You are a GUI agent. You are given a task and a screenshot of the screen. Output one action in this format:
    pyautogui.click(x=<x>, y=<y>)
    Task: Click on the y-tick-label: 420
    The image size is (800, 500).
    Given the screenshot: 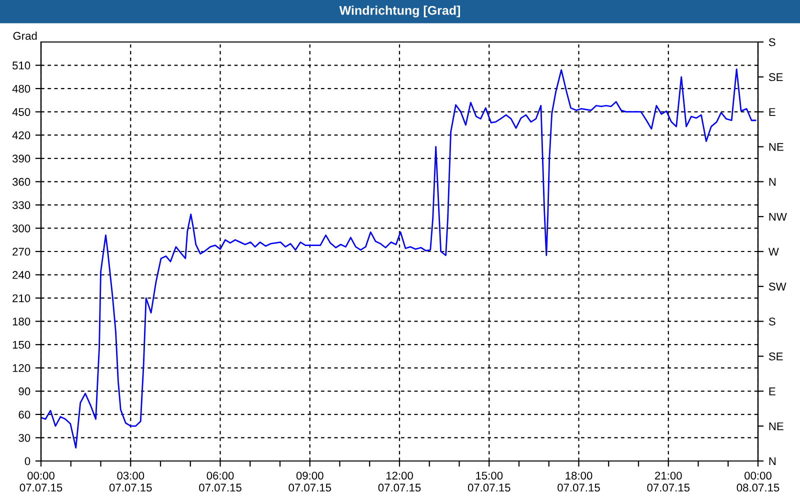 What is the action you would take?
    pyautogui.click(x=21, y=135)
    